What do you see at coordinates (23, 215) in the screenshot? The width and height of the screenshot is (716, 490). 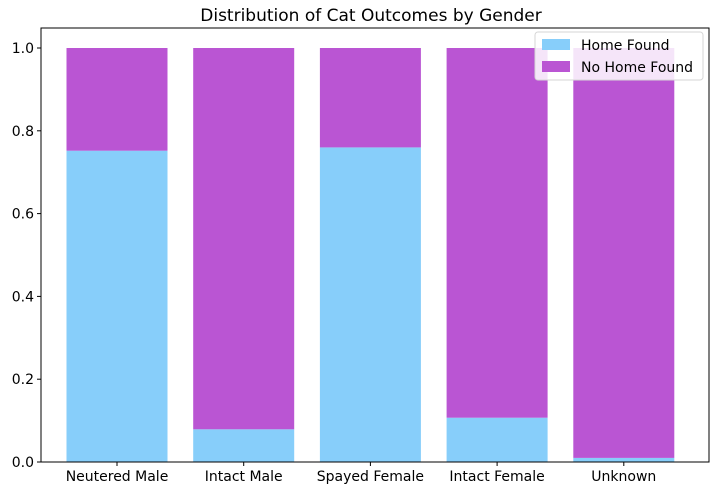 I see `y-tick-label-0.6: 0.6` at bounding box center [23, 215].